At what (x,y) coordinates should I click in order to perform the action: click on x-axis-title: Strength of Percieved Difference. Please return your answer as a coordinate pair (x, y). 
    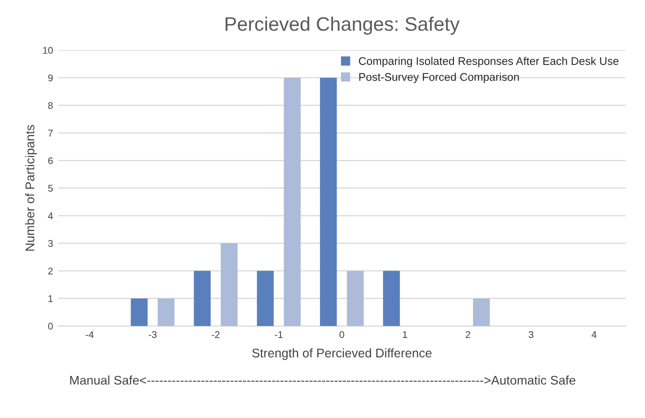
    Looking at the image, I should click on (342, 354).